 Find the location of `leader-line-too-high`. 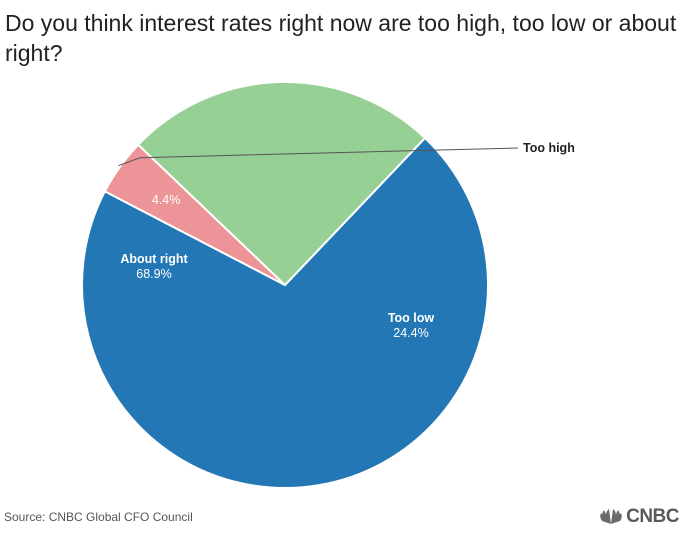

leader-line-too-high is located at coordinates (318, 157).